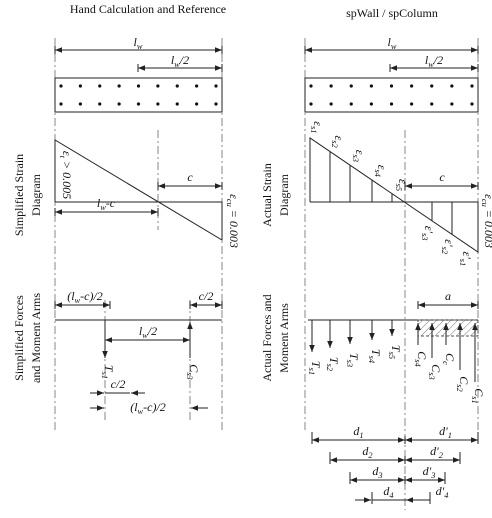 Image resolution: width=492 pixels, height=518 pixels. I want to click on label: d4, so click(388, 492).